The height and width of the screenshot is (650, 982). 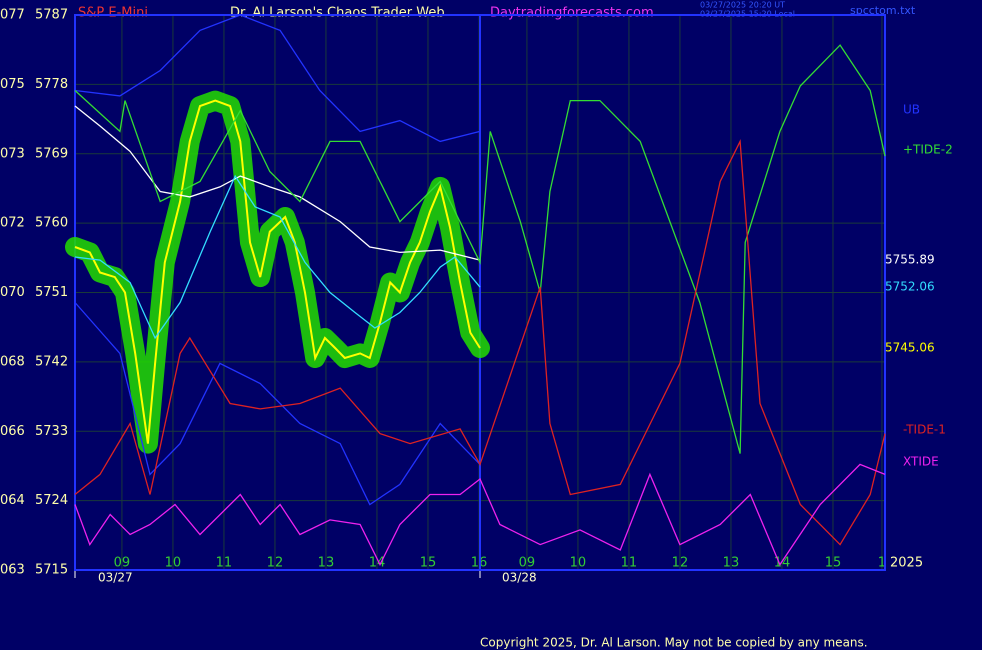 I want to click on last-value-label: 5755.89, so click(x=910, y=260).